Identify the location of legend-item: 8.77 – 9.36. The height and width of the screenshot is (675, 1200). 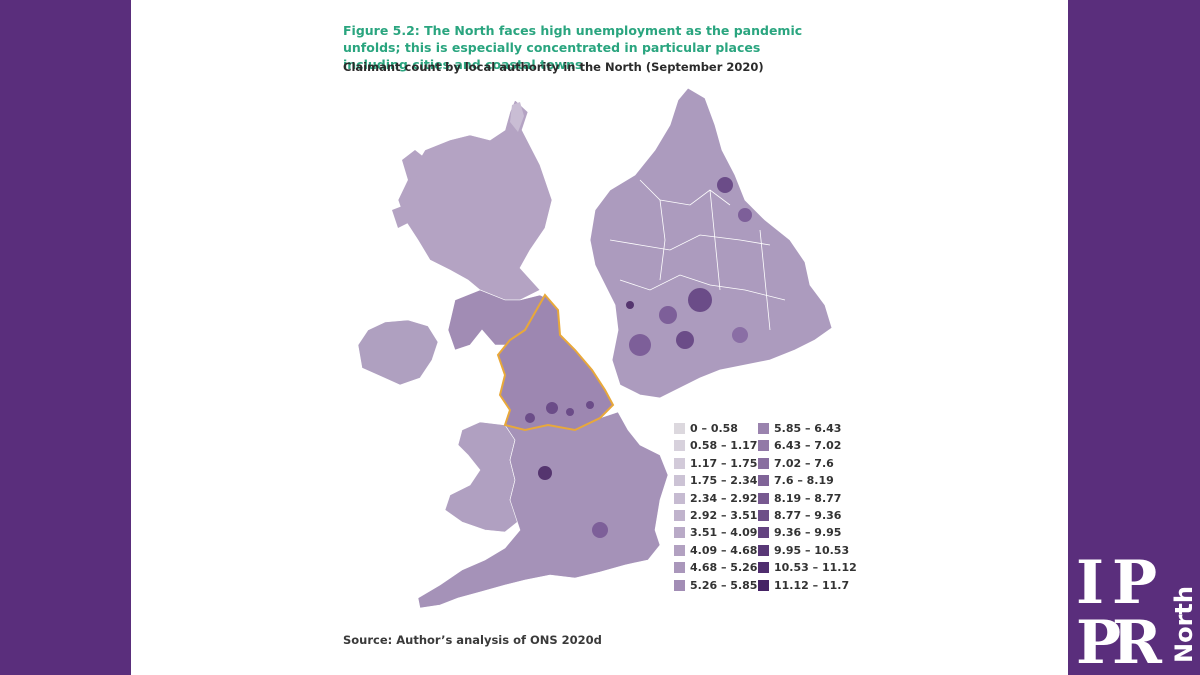
(799, 515).